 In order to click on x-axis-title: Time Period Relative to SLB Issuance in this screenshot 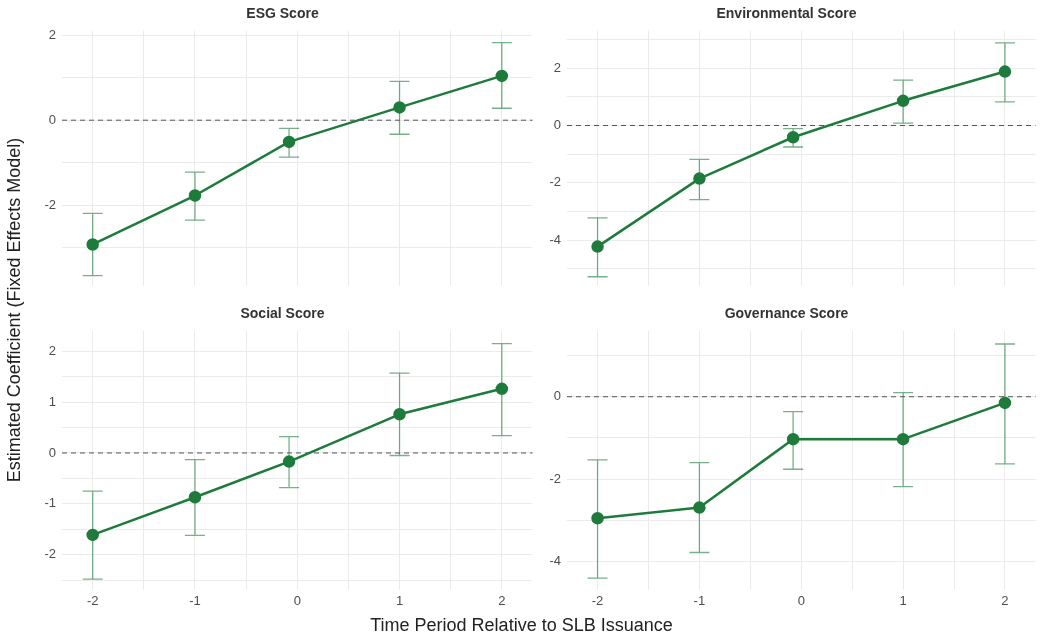, I will do `click(521, 625)`.